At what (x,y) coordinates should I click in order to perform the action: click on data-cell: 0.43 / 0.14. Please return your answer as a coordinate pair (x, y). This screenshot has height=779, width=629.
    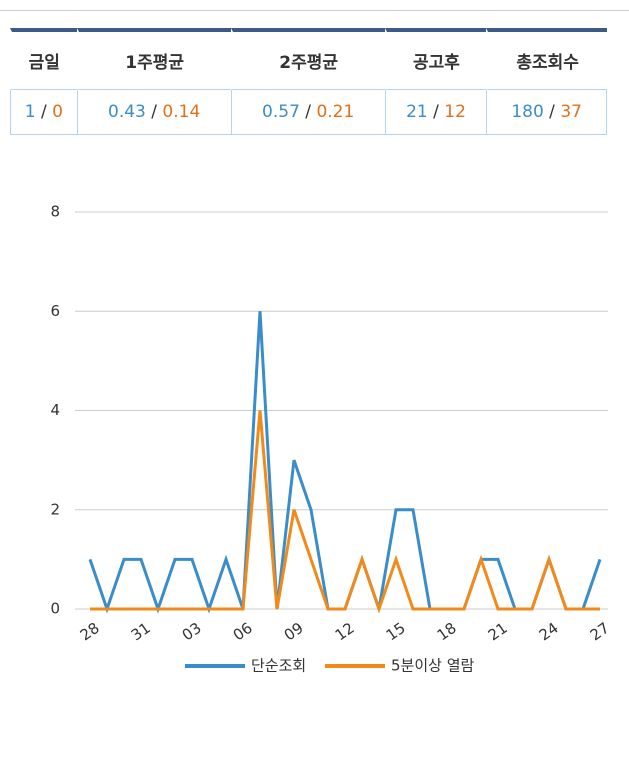
    Looking at the image, I should click on (153, 112).